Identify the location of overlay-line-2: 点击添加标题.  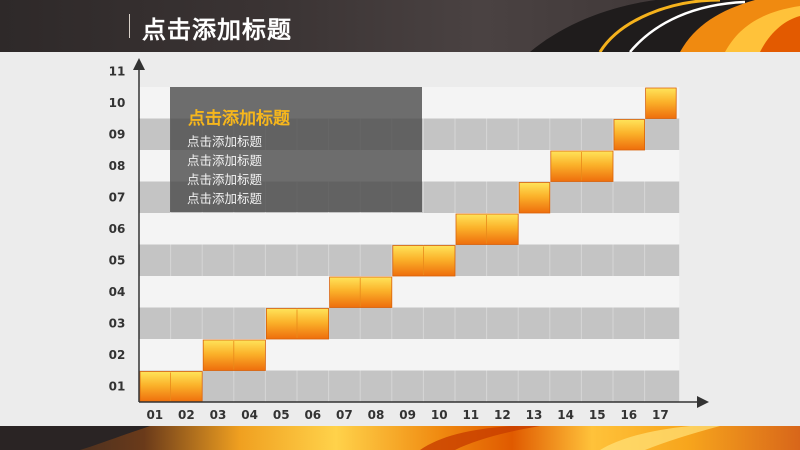
(225, 160).